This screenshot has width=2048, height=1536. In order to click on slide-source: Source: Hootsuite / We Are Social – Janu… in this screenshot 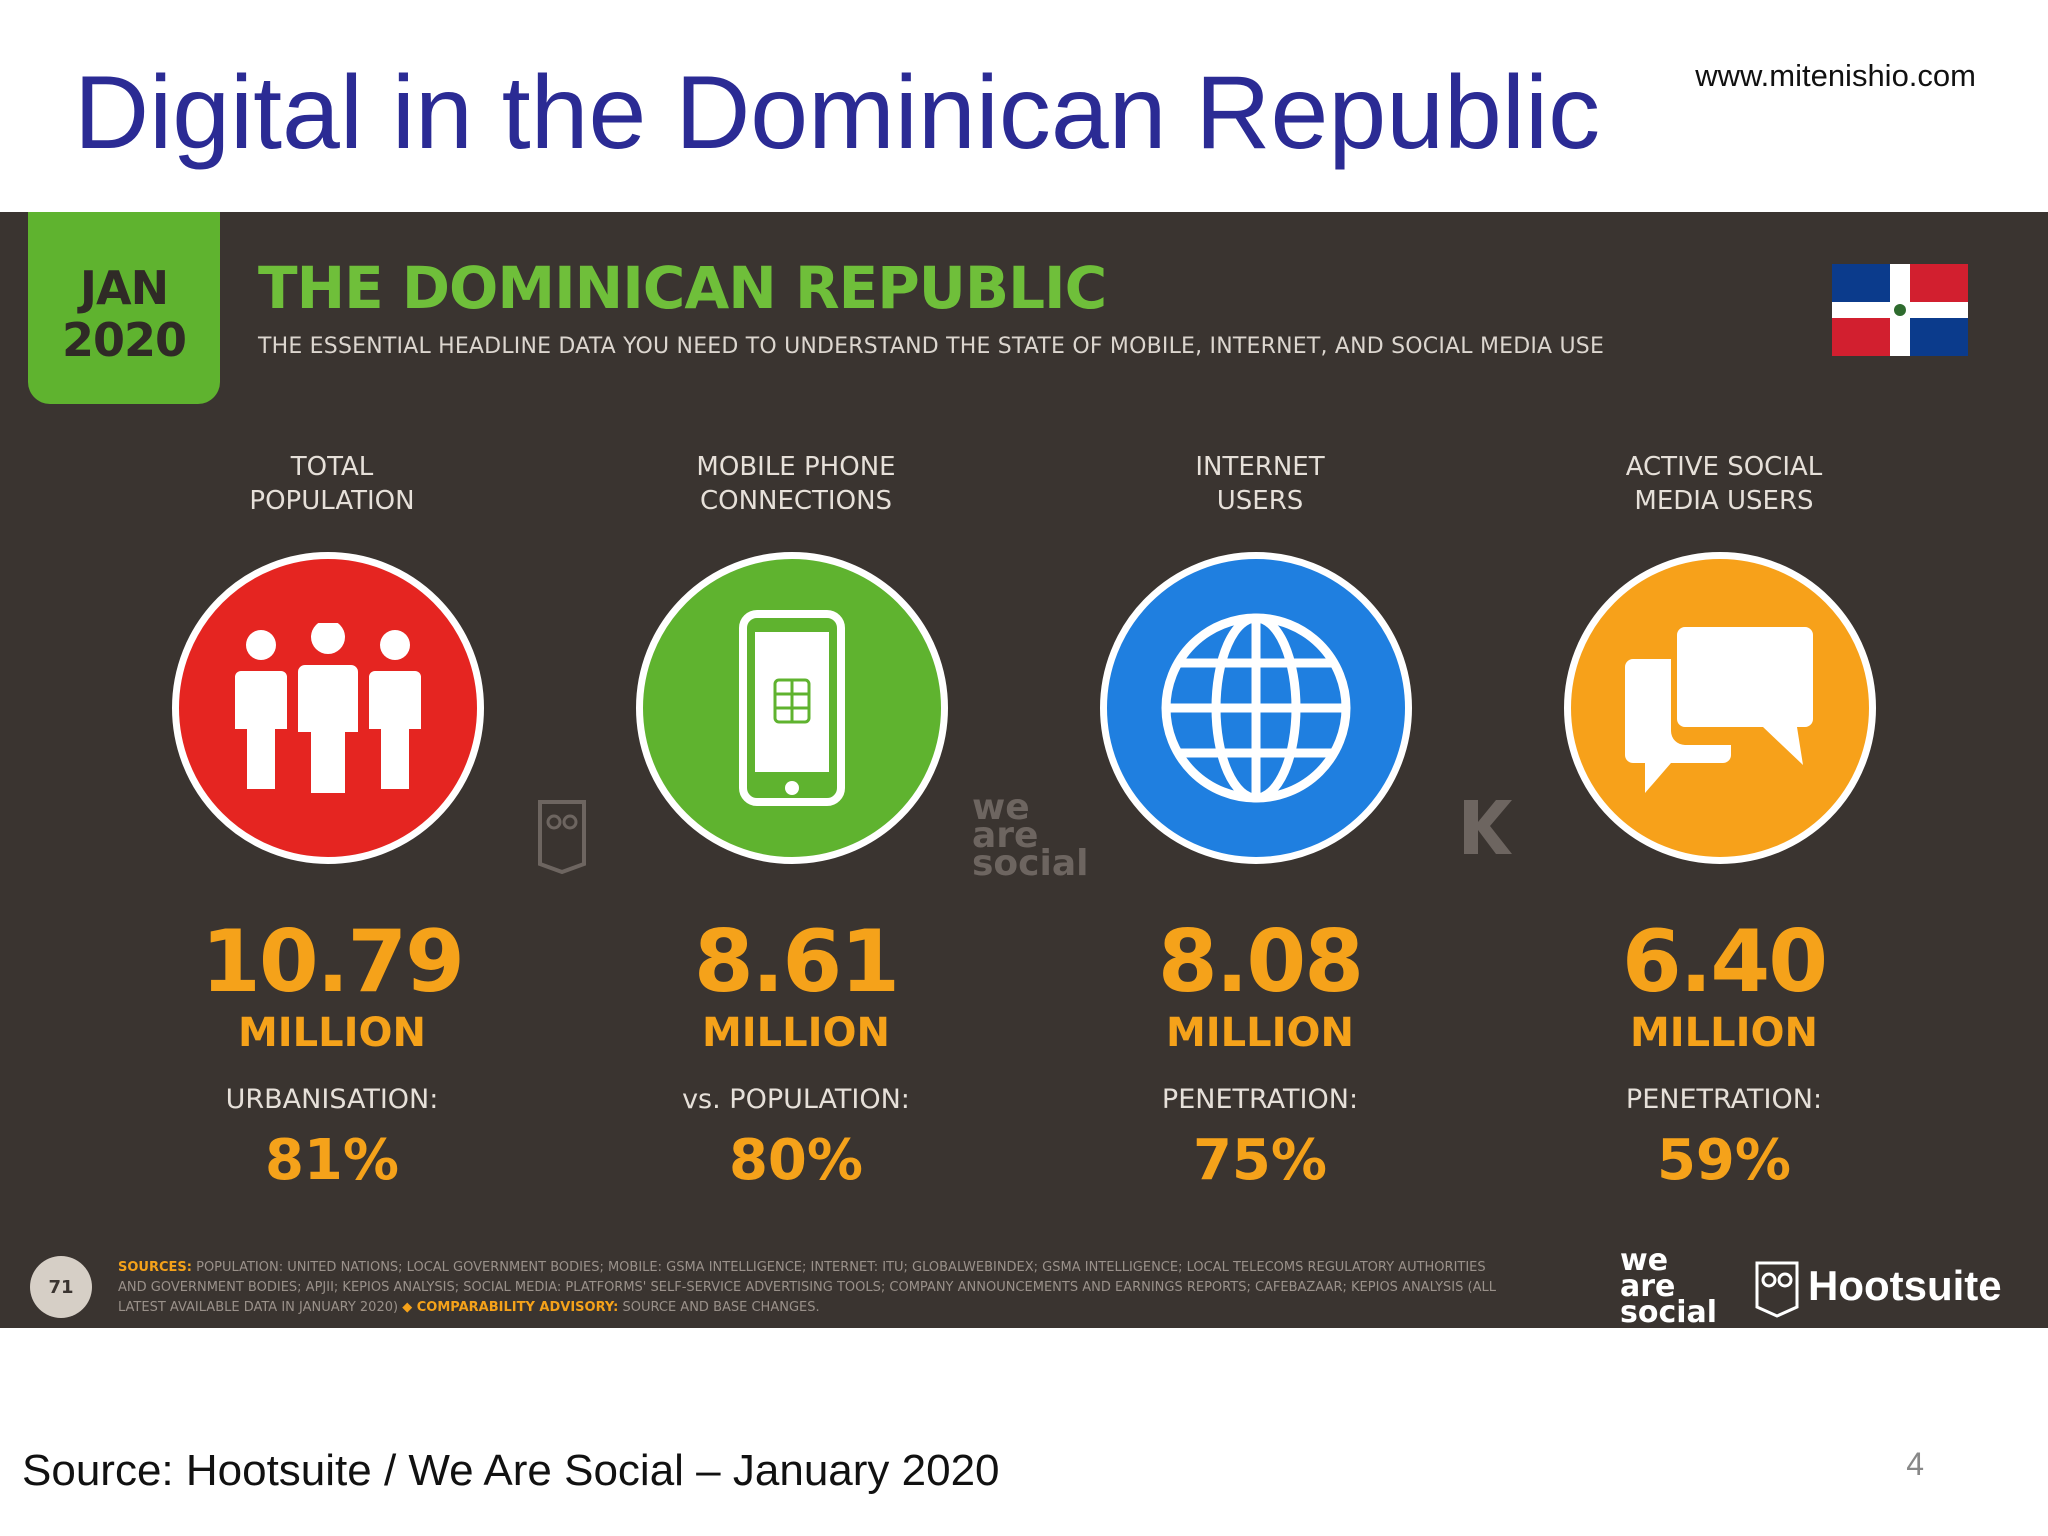, I will do `click(511, 1470)`.